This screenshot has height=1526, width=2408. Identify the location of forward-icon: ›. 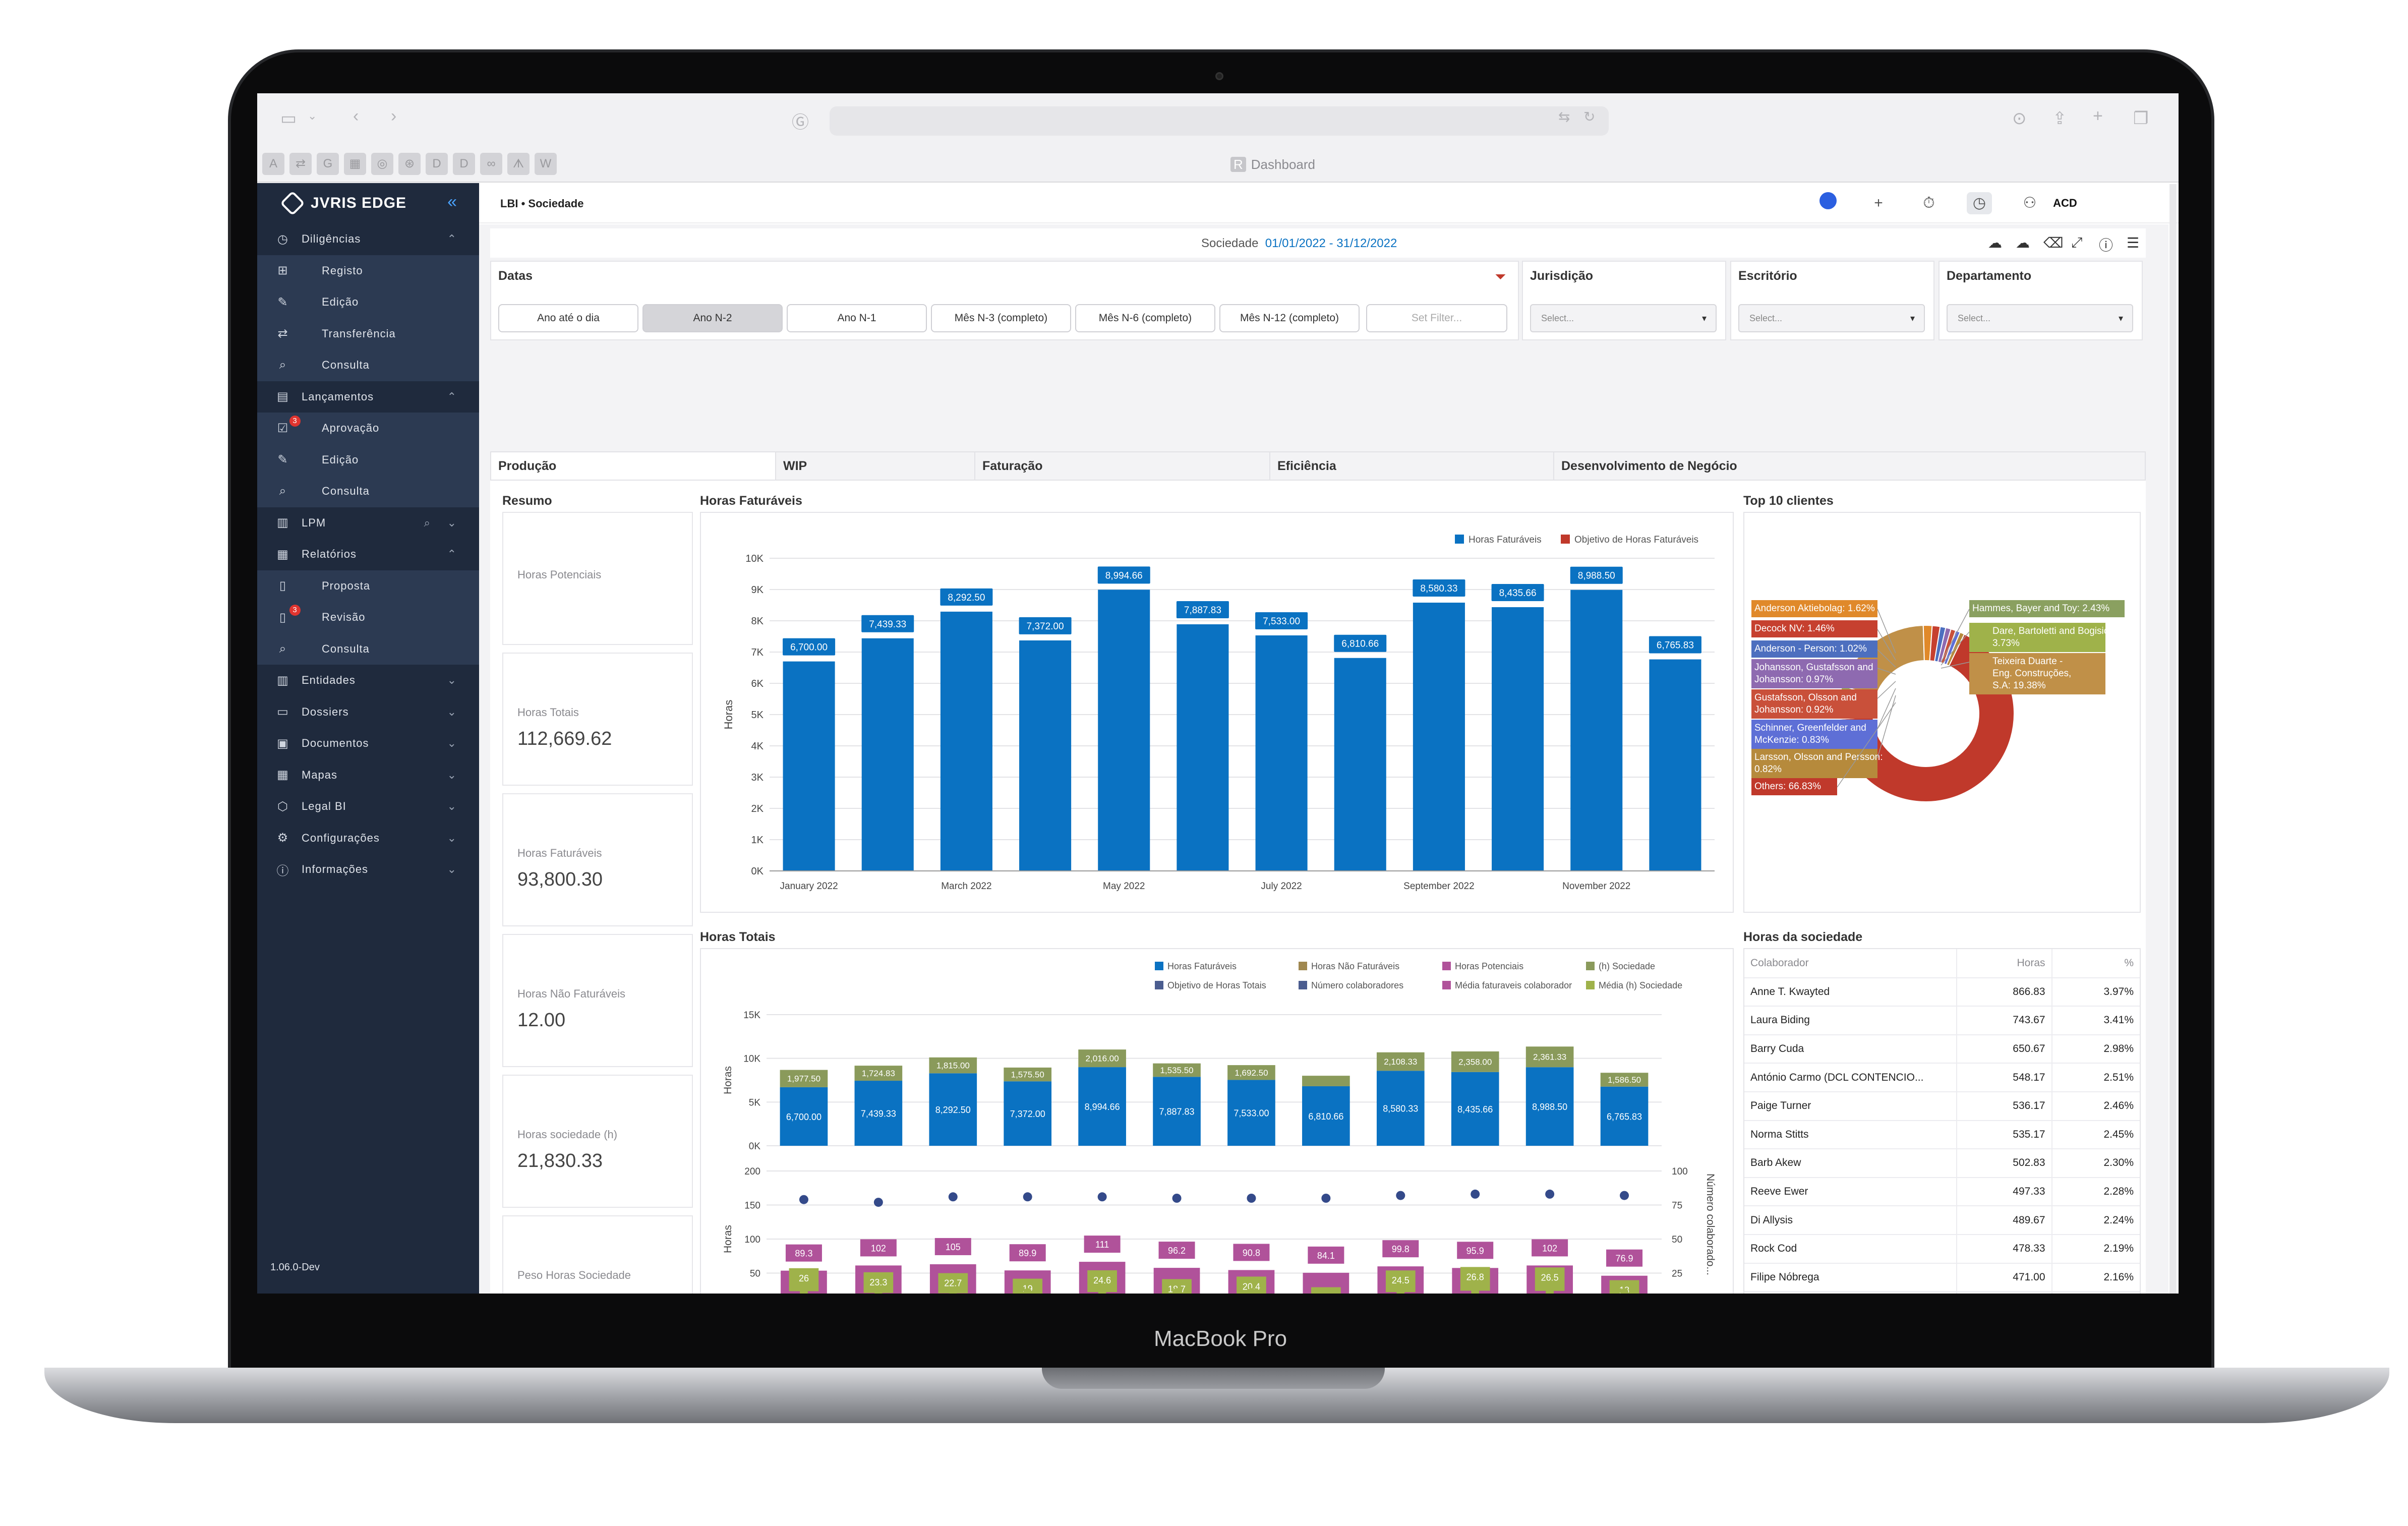
(394, 116).